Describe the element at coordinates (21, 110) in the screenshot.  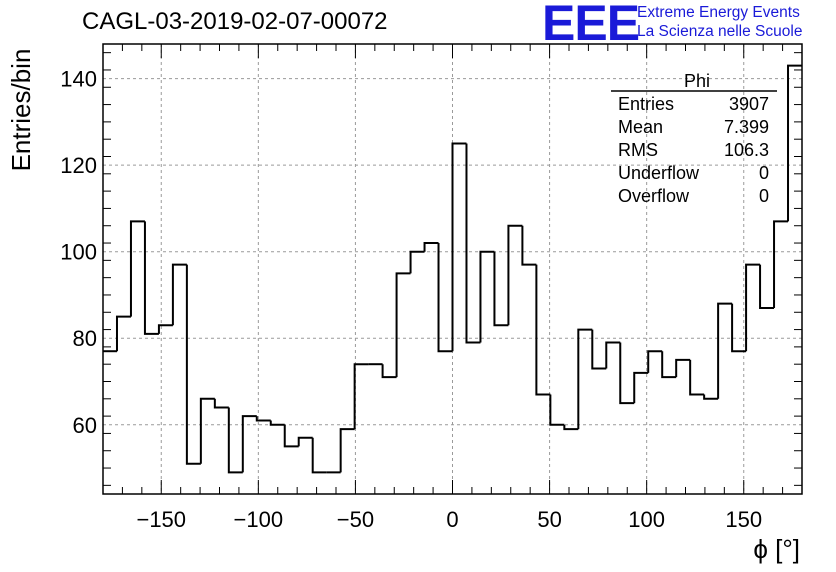
I see `y-axis-title: Entries/bin` at that location.